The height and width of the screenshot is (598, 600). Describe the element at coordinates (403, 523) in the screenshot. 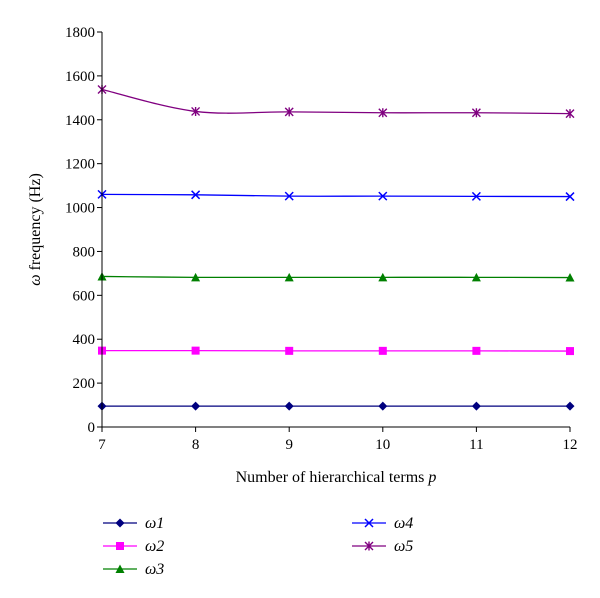

I see `legend-label: ω4` at that location.